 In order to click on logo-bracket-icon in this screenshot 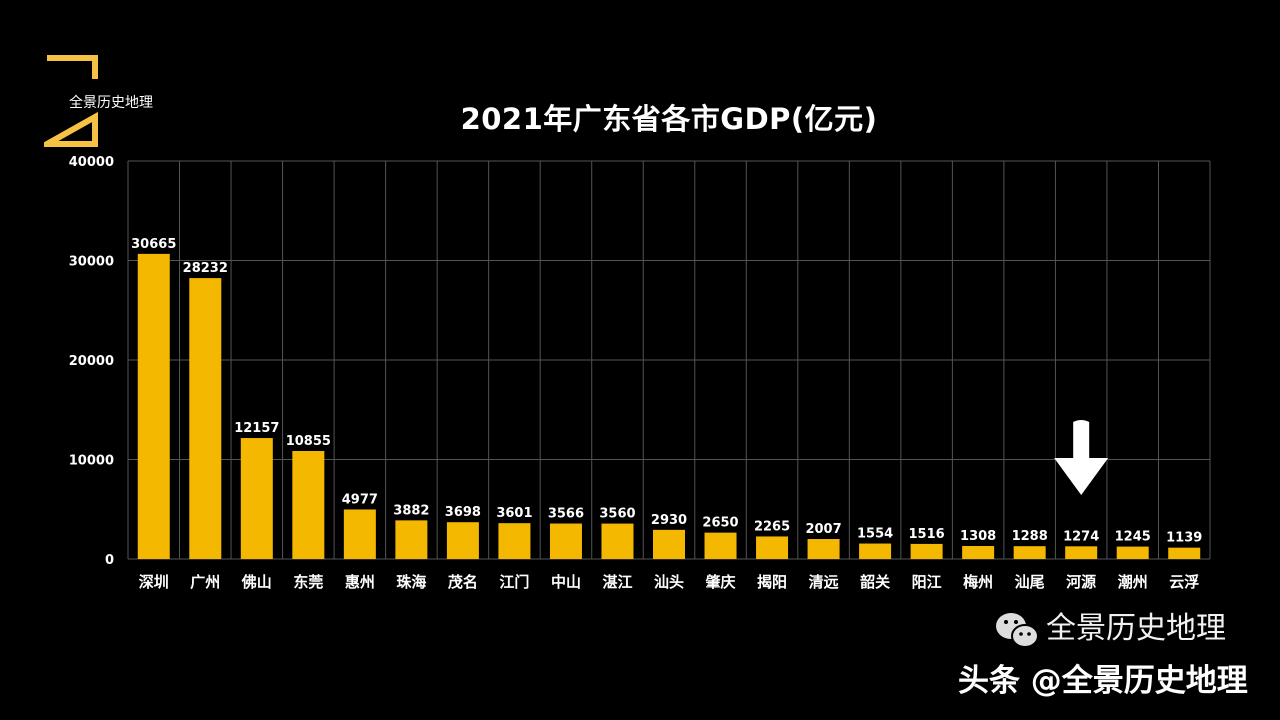, I will do `click(71, 101)`.